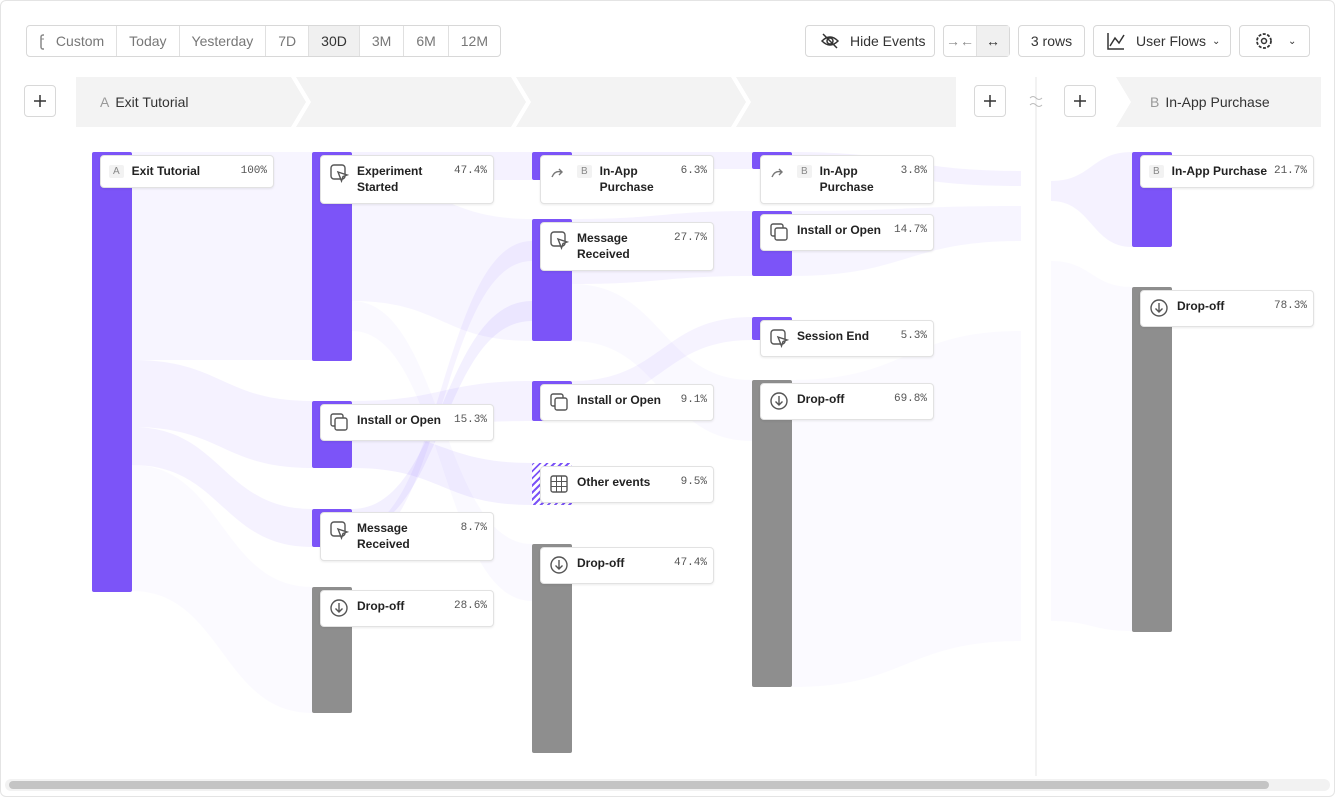 The image size is (1335, 797). Describe the element at coordinates (470, 420) in the screenshot. I see `node-value: 15.3%` at that location.